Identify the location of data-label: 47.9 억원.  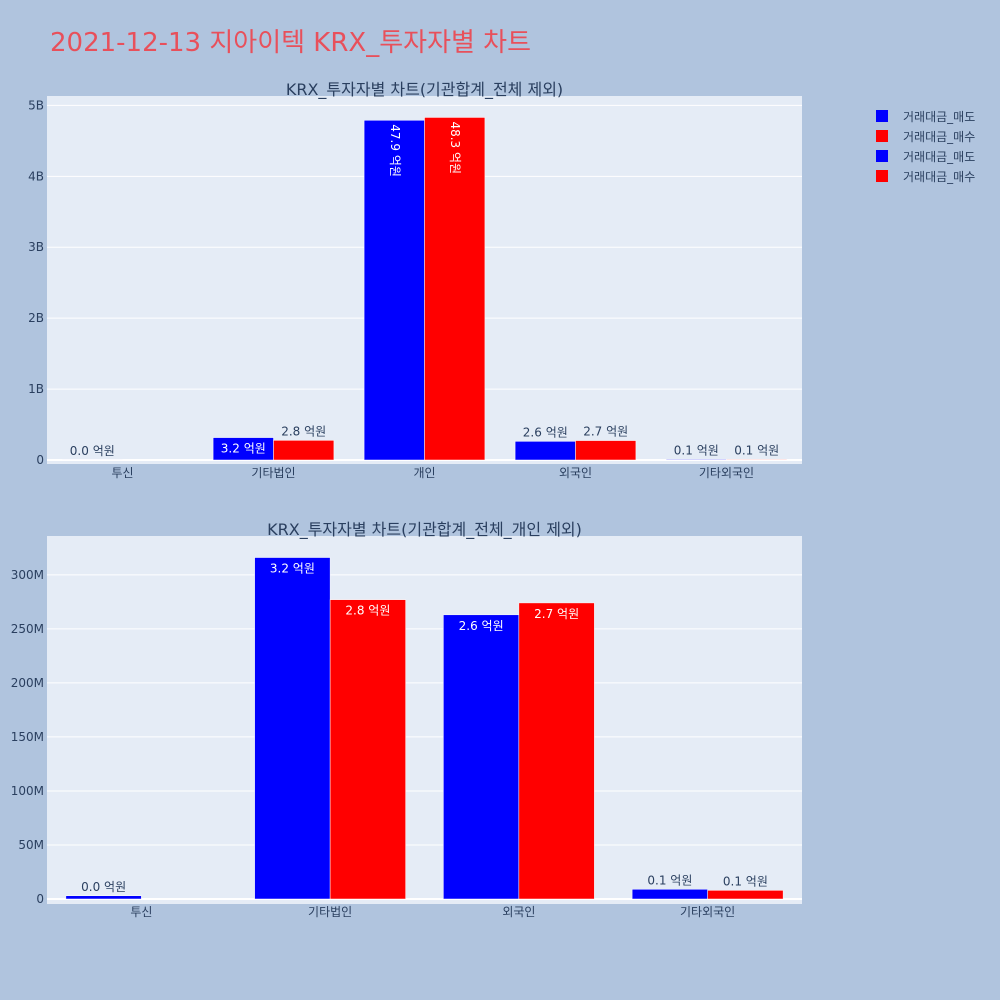
(395, 150).